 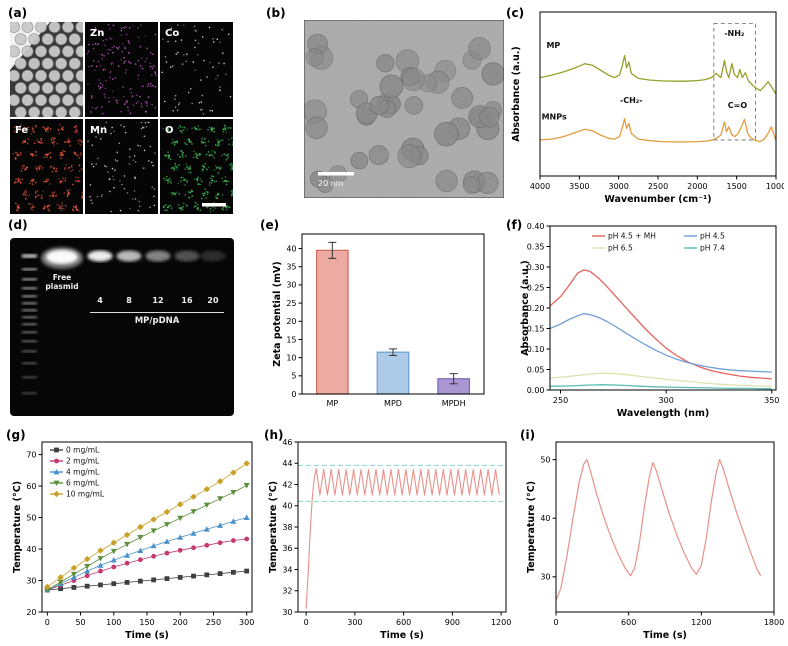 I want to click on series-pH 6.5, so click(x=660, y=379).